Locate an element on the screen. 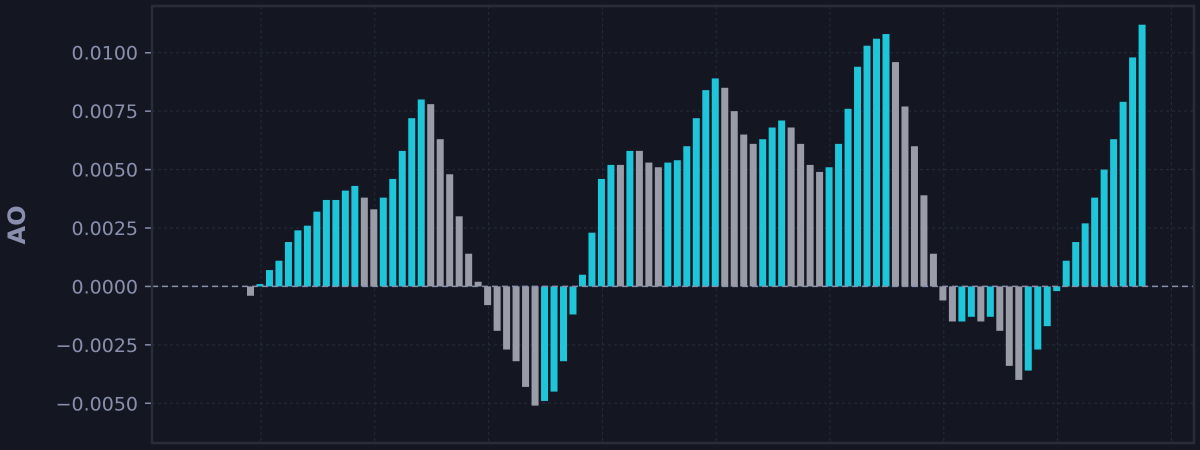  y-tick-label: 0.0075 is located at coordinates (105, 112).